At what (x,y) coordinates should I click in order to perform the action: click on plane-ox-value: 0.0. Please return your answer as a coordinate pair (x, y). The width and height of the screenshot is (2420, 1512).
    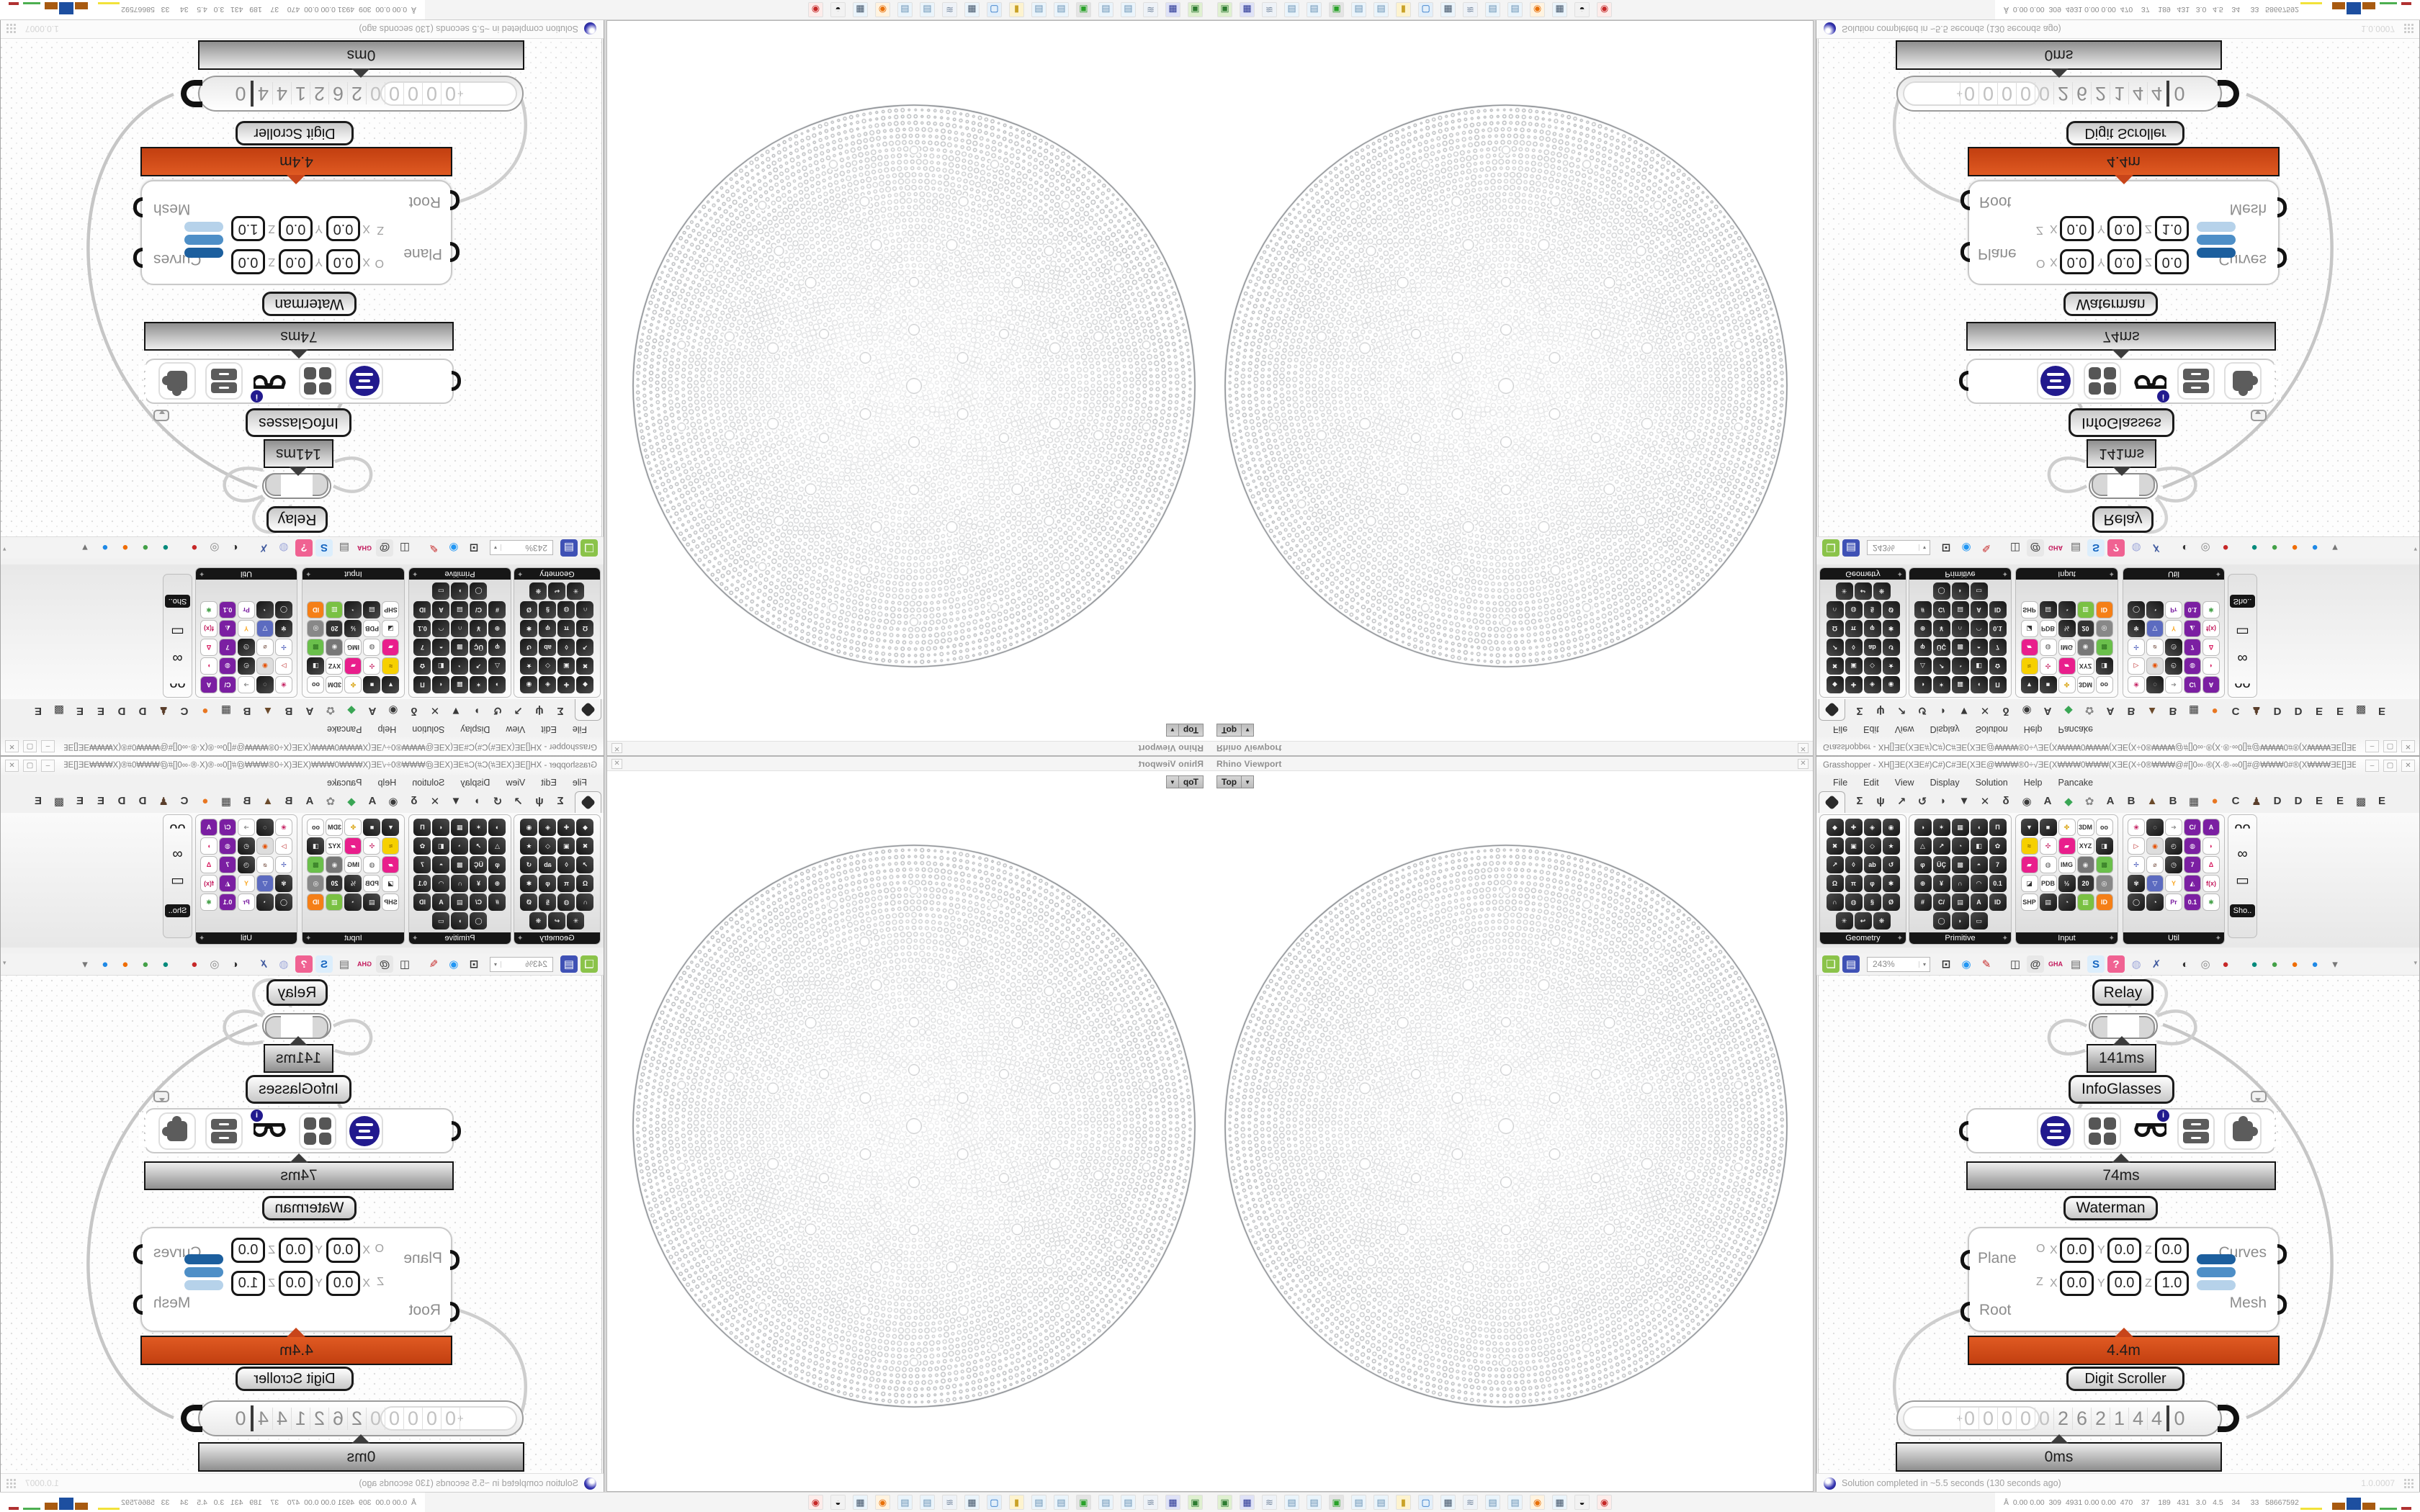
    Looking at the image, I should click on (343, 1250).